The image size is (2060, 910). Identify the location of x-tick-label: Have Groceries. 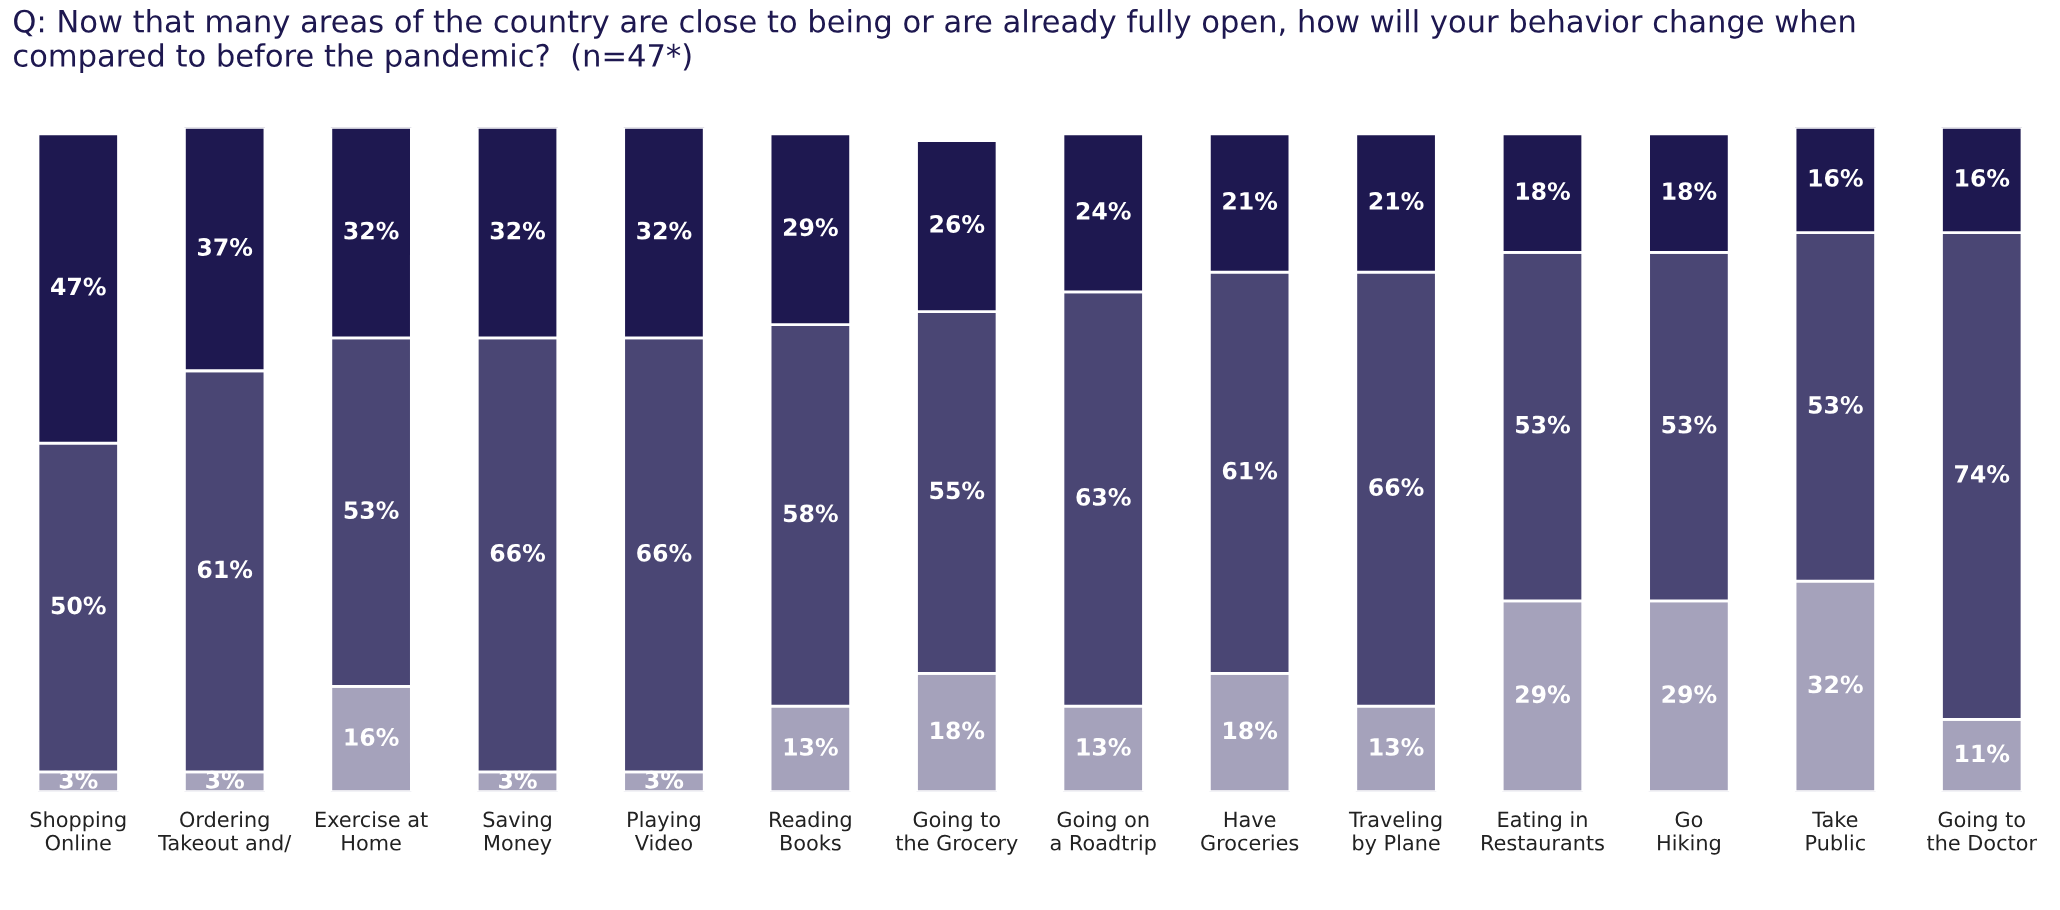
(1250, 831).